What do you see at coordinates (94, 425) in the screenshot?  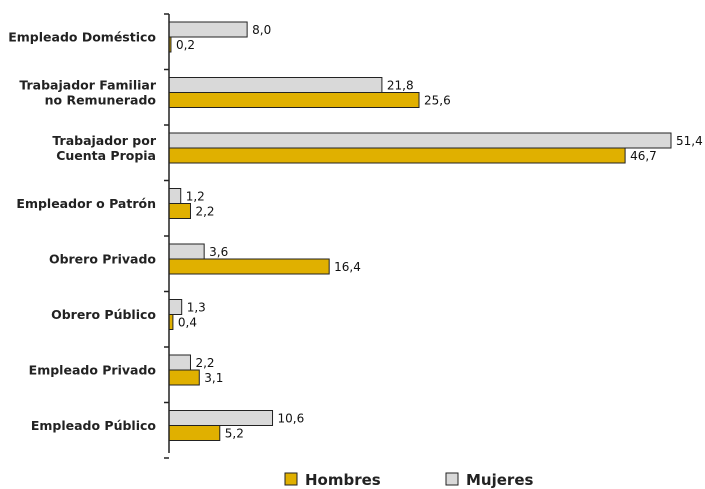 I see `category-label-7: Empleado Público` at bounding box center [94, 425].